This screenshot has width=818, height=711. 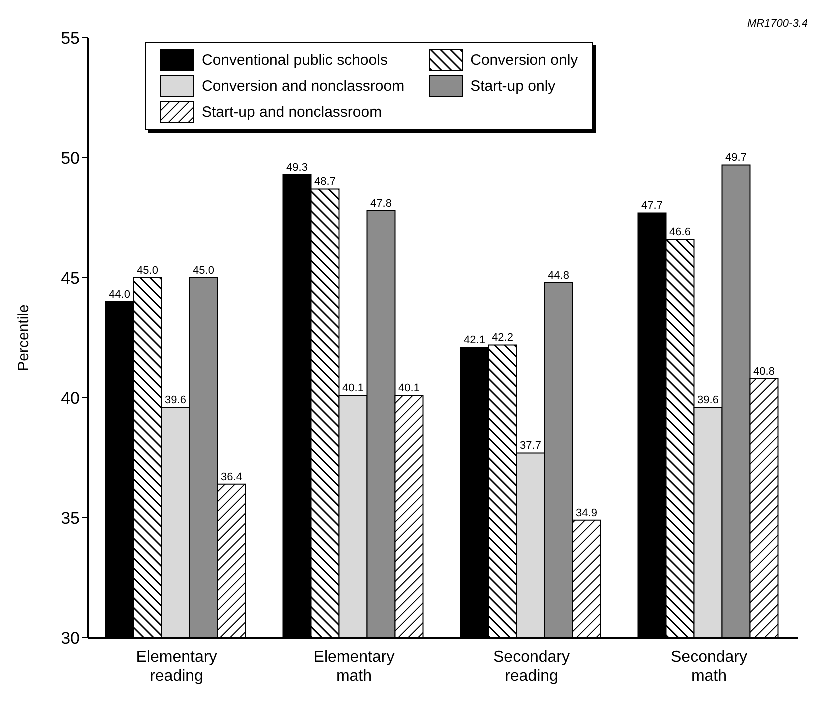 What do you see at coordinates (652, 206) in the screenshot?
I see `data-label: 47.7` at bounding box center [652, 206].